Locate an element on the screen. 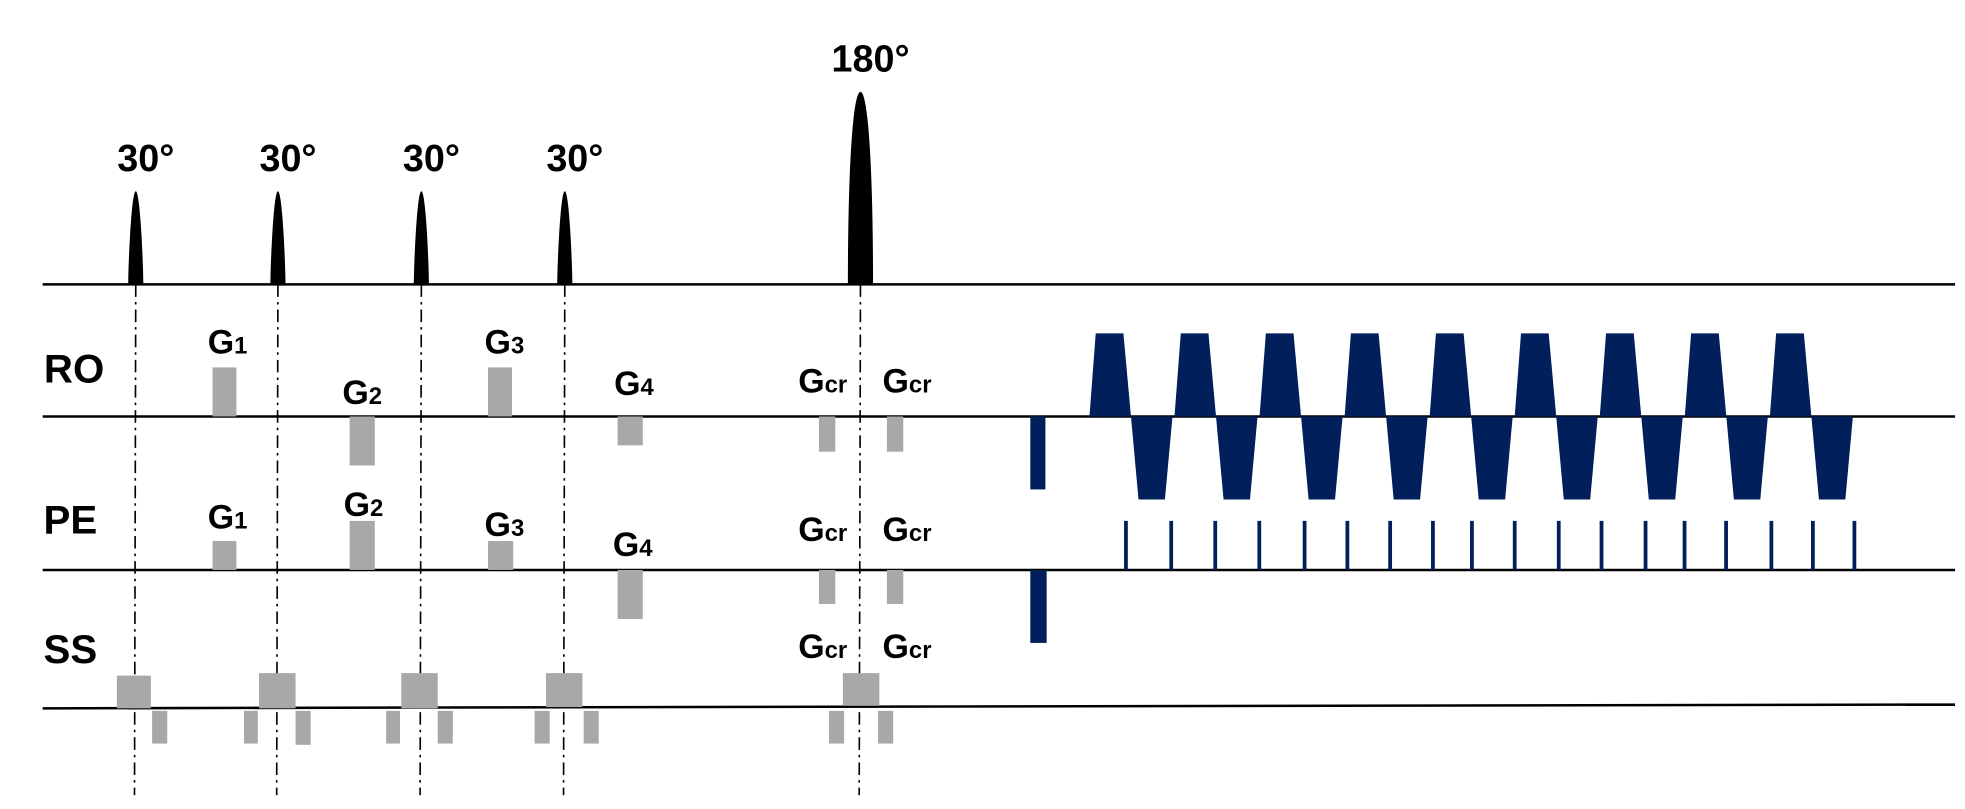  row-label: PE is located at coordinates (70, 519).